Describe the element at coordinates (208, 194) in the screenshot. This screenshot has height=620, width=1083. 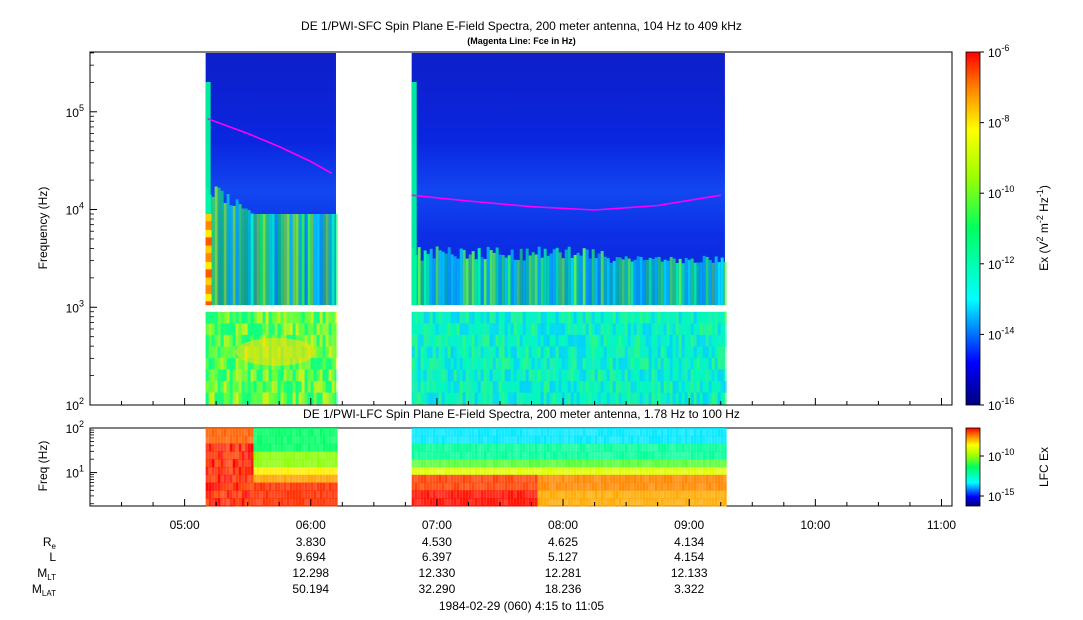
I see `spectrogram-edge` at that location.